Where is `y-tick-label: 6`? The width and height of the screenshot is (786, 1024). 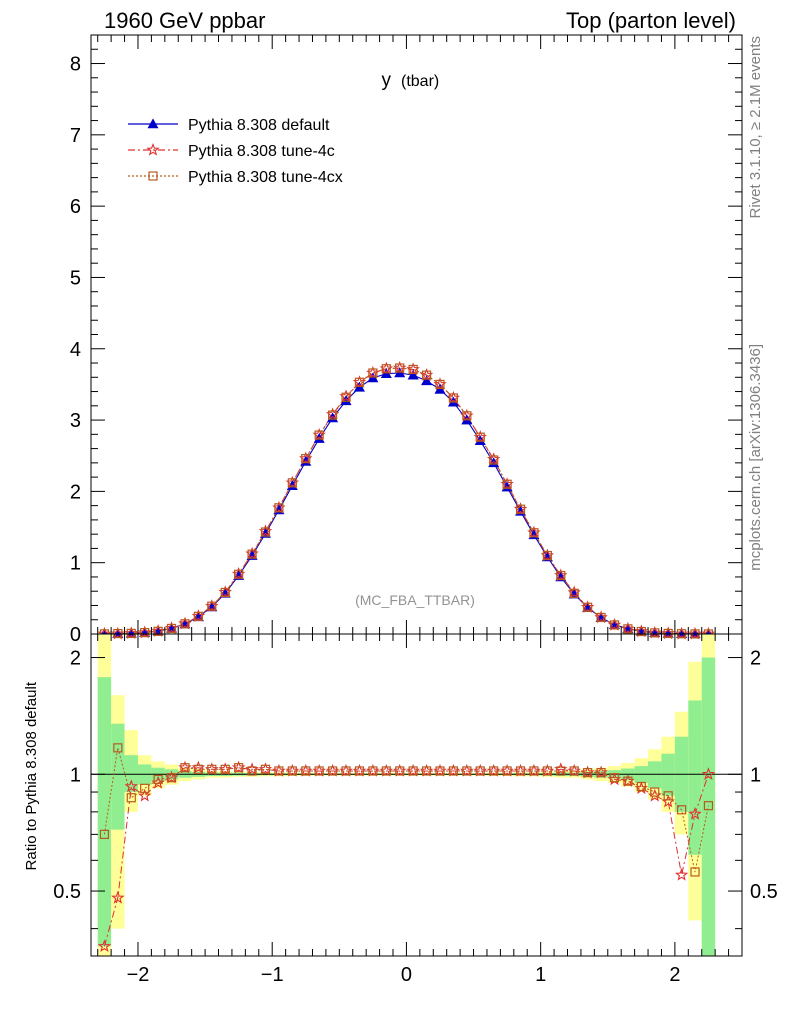 y-tick-label: 6 is located at coordinates (75, 207).